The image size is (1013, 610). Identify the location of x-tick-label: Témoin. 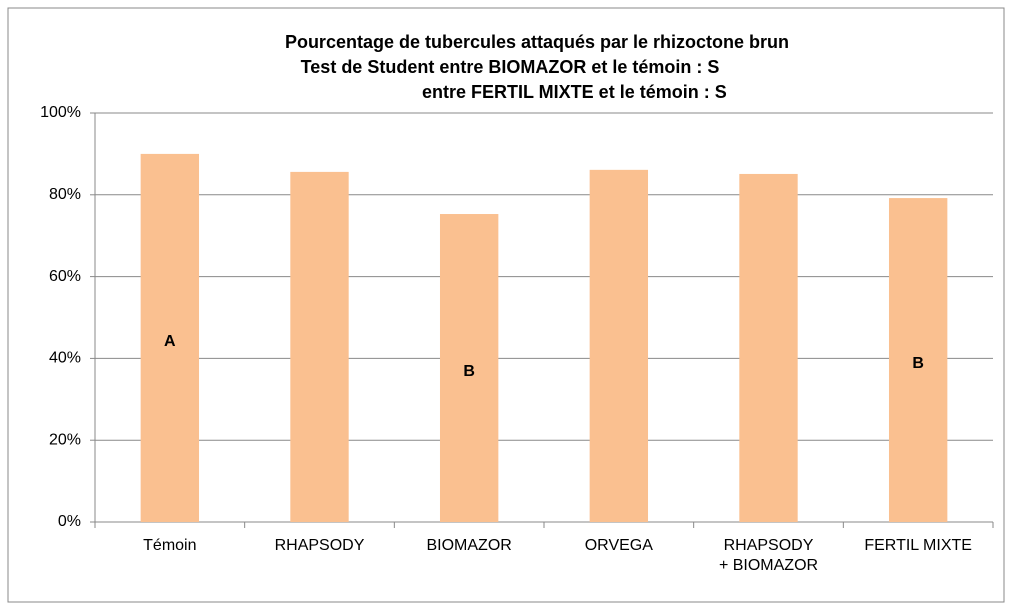
(170, 545).